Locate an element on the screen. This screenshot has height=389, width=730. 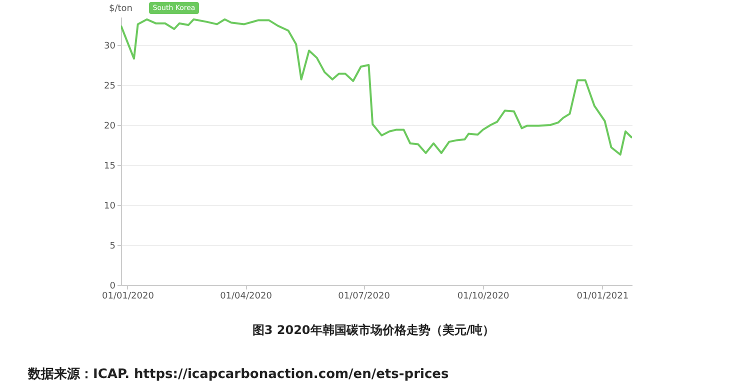
y-tick-label: 10 is located at coordinates (110, 207).